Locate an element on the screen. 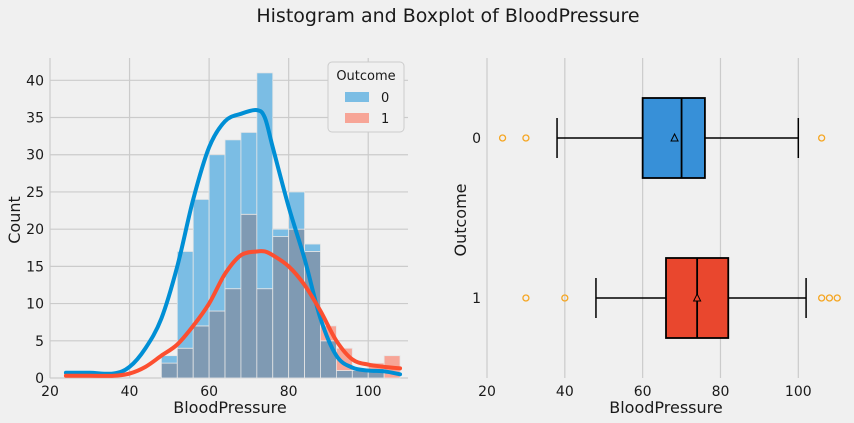  boxplot-x-tick-label: 100 is located at coordinates (798, 392).